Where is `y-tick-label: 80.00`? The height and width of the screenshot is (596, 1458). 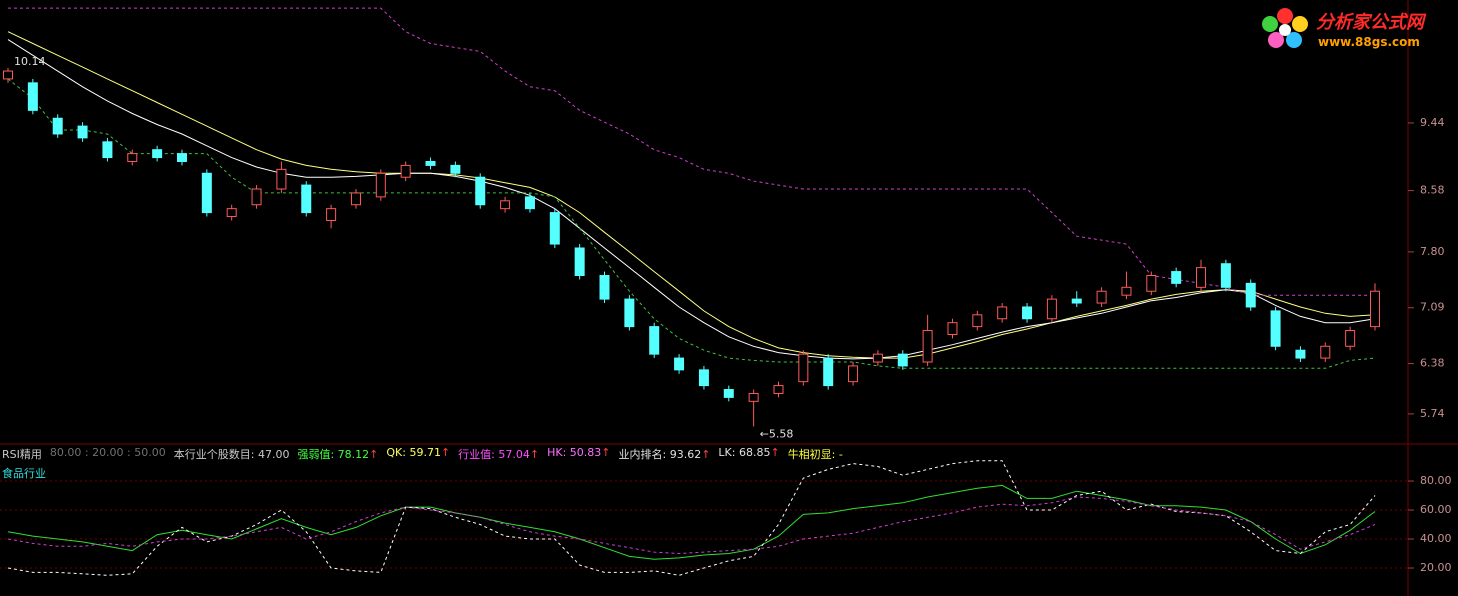
y-tick-label: 80.00 is located at coordinates (1436, 480).